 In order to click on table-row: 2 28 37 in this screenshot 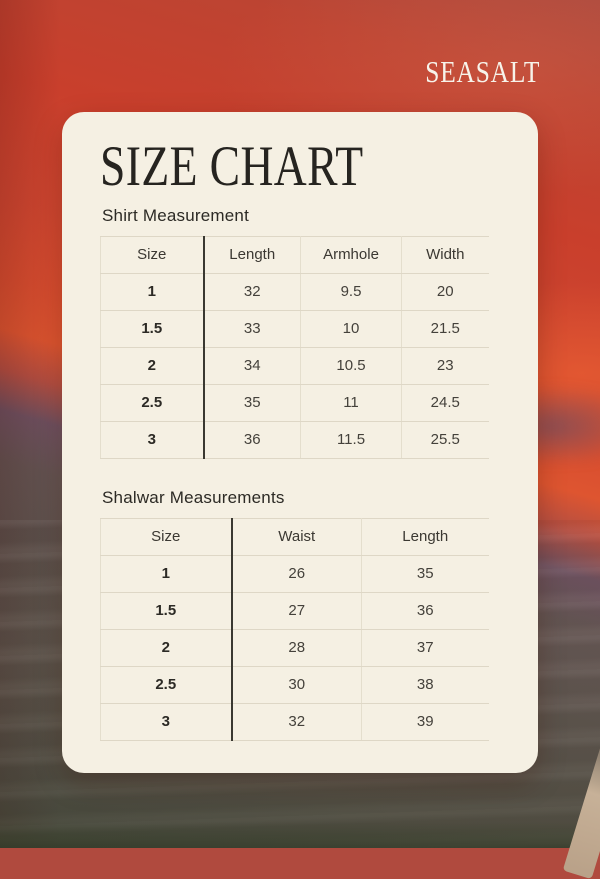, I will do `click(294, 647)`.